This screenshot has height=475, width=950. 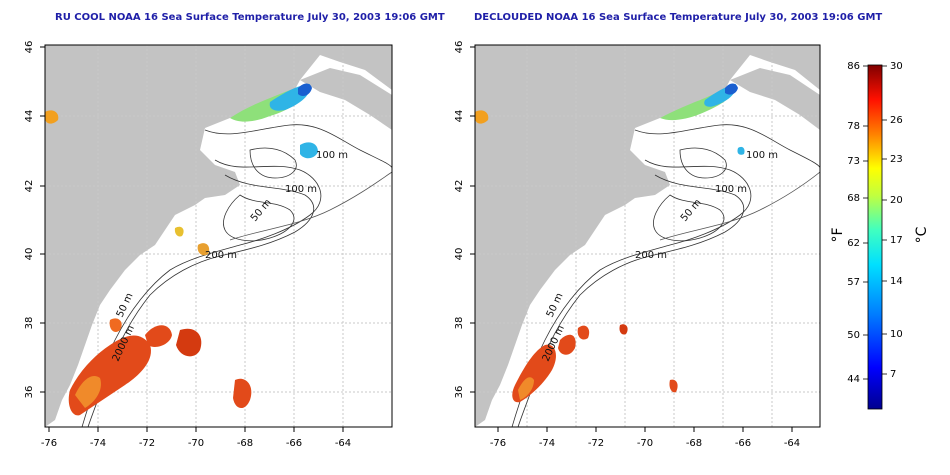 I want to click on colorbar-f-tick: 73, so click(x=853, y=161).